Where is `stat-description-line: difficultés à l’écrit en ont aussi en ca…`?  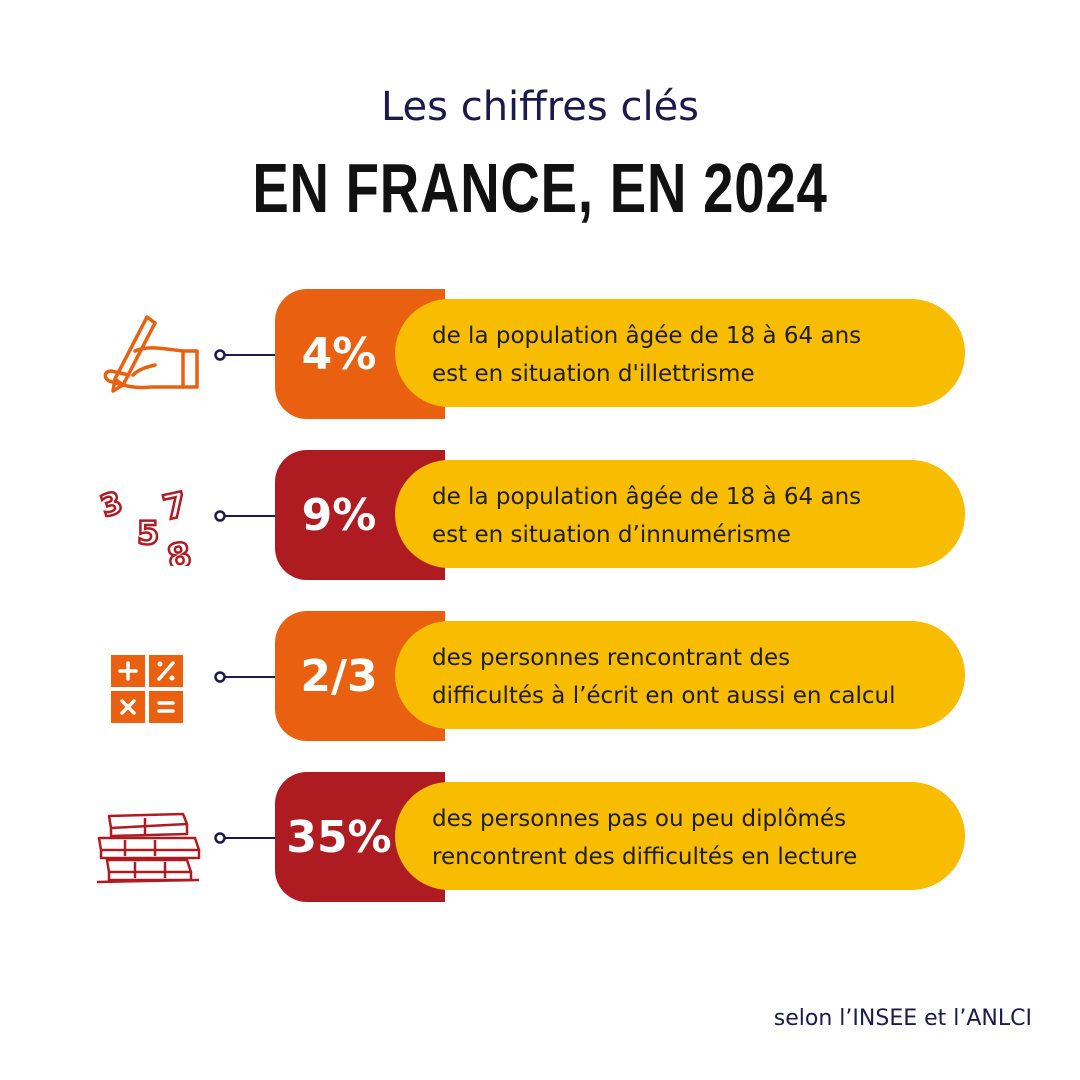
stat-description-line: difficultés à l’écrit en ont aussi en ca… is located at coordinates (664, 696).